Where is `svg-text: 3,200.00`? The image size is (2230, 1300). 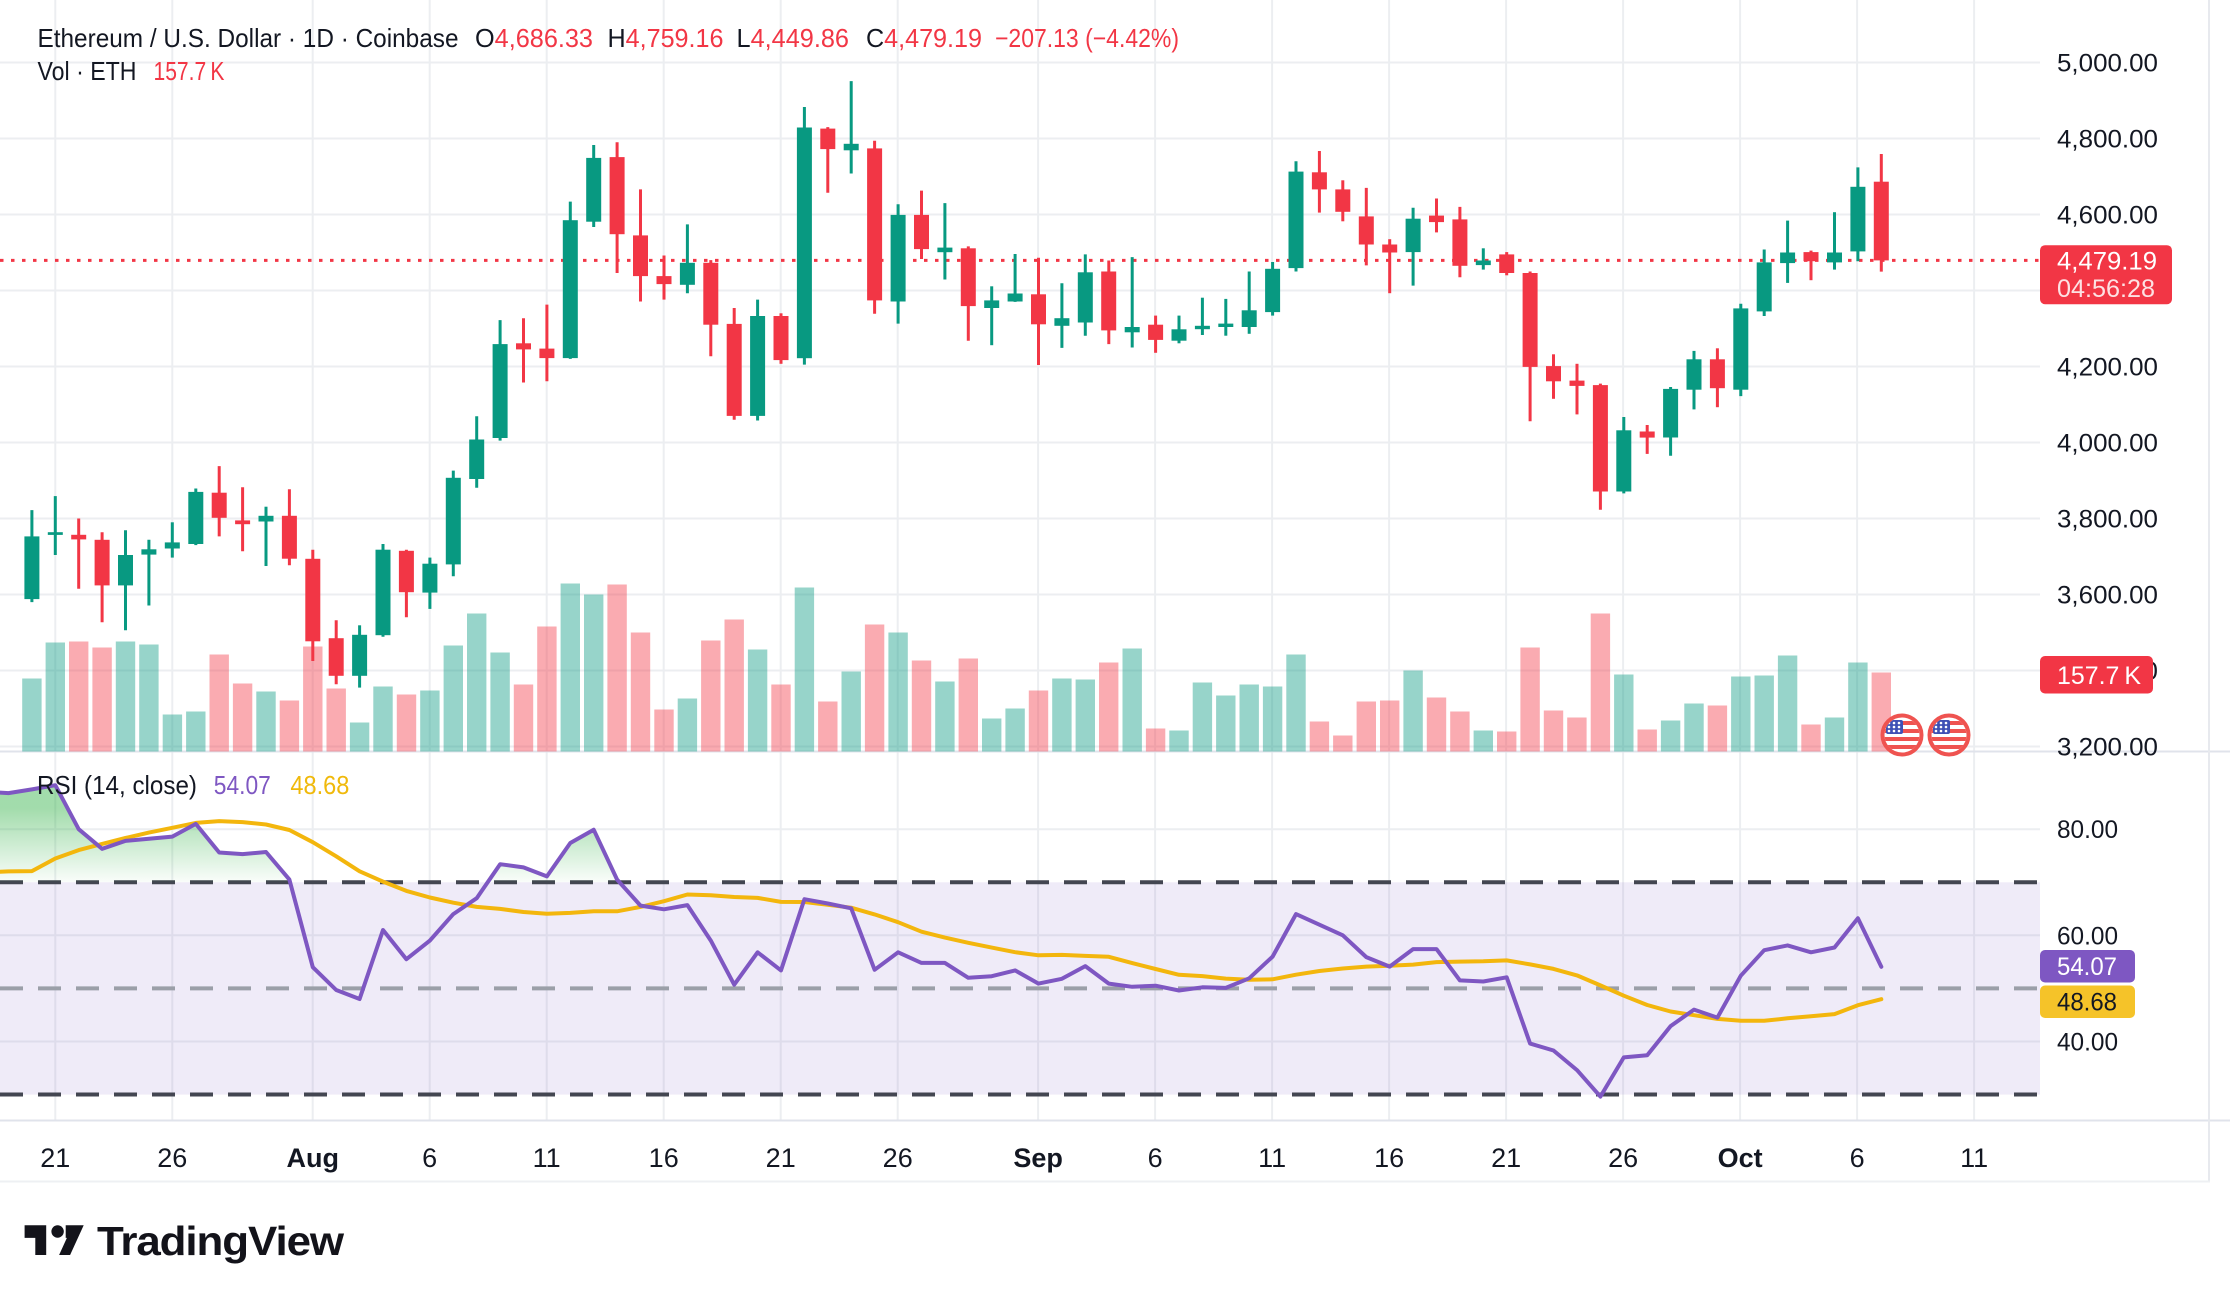 svg-text: 3,200.00 is located at coordinates (2107, 748).